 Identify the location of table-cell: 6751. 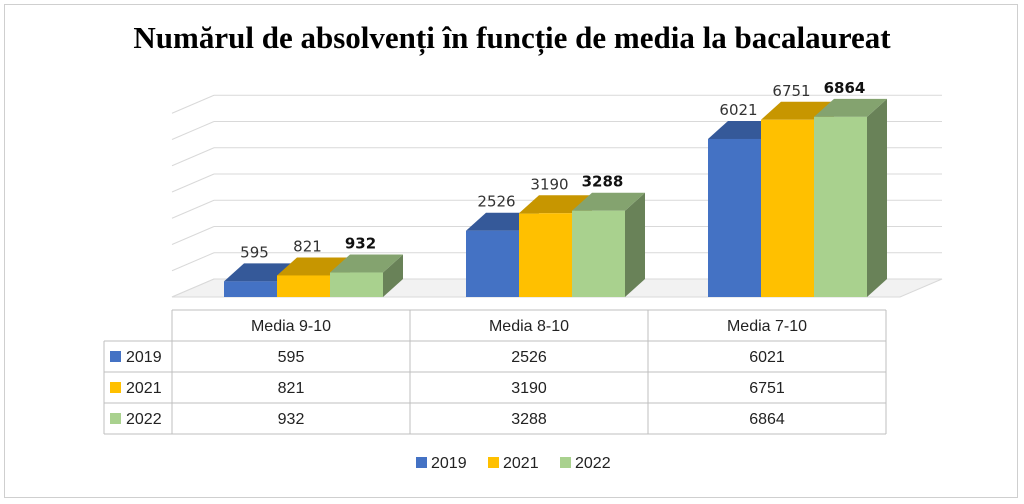
(767, 388).